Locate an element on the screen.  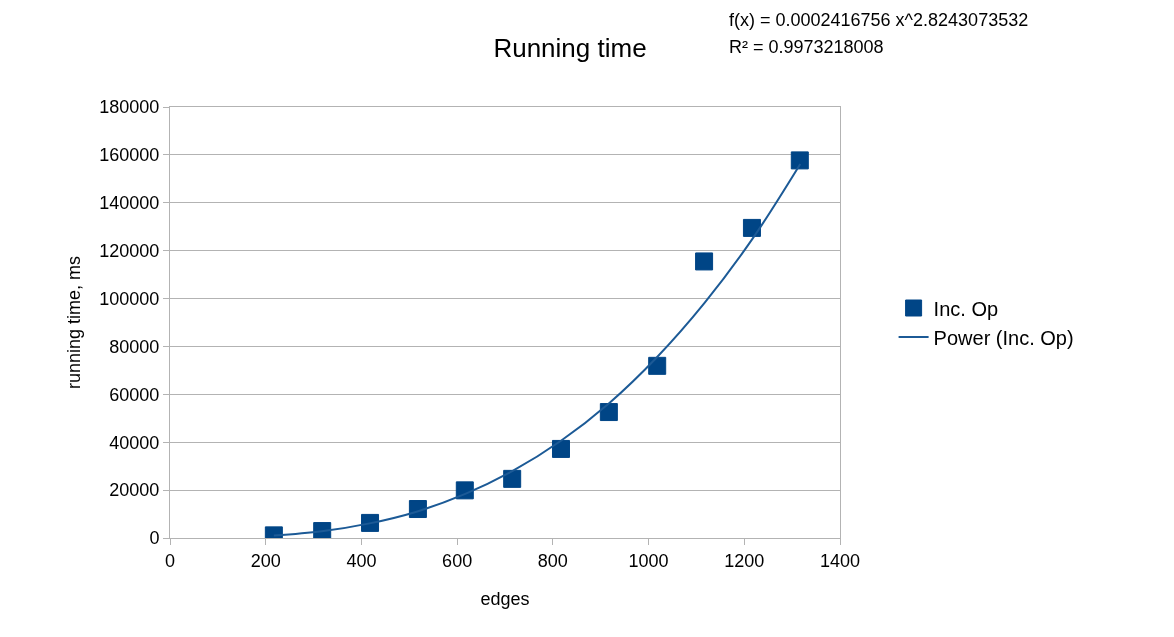
y-tick-label: 180000 is located at coordinates (129, 107).